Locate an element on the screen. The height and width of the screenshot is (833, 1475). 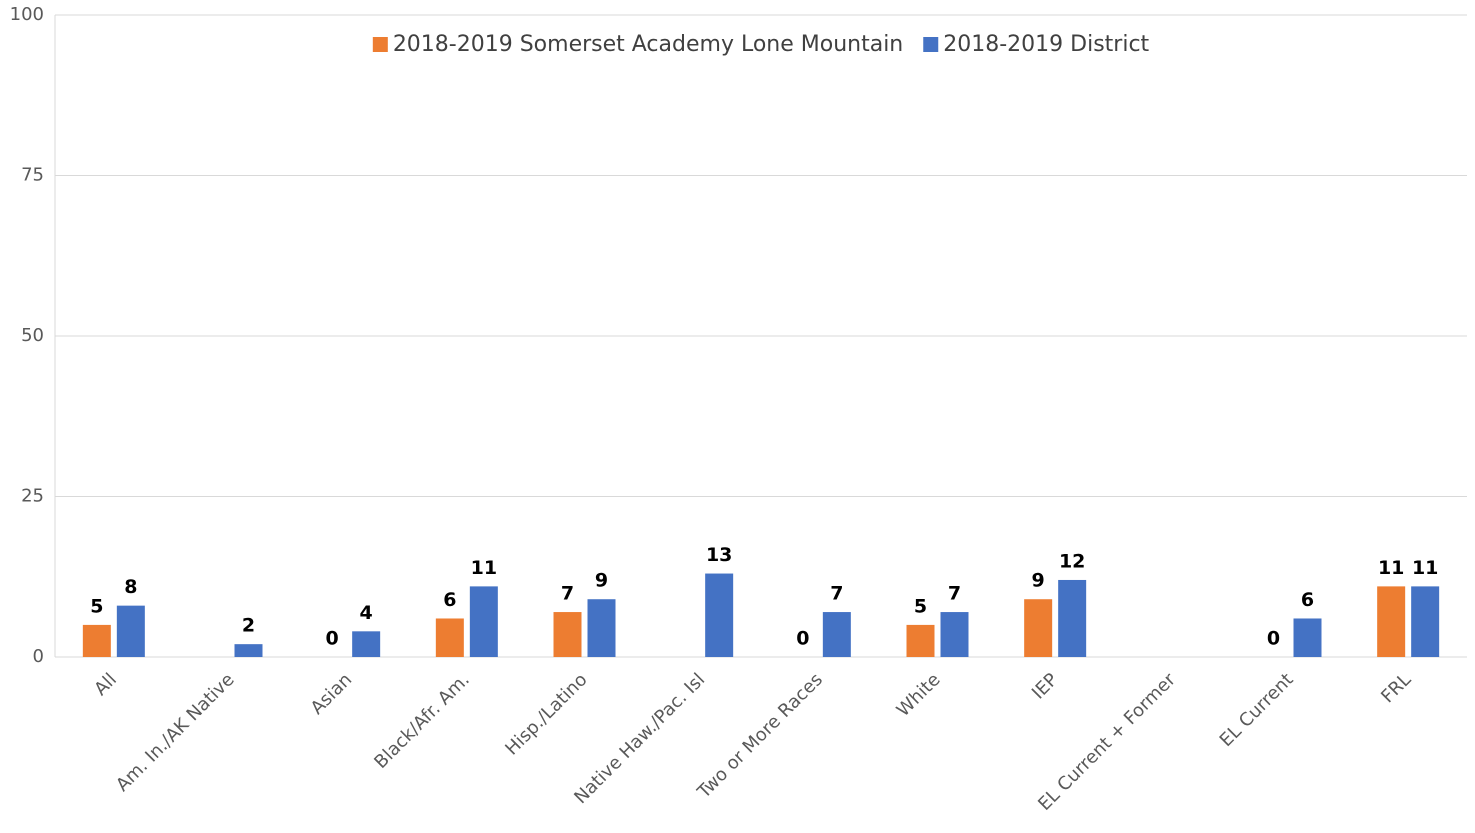
legend-label: 2018-2019 Somerset Academy Lone Mountain is located at coordinates (648, 44).